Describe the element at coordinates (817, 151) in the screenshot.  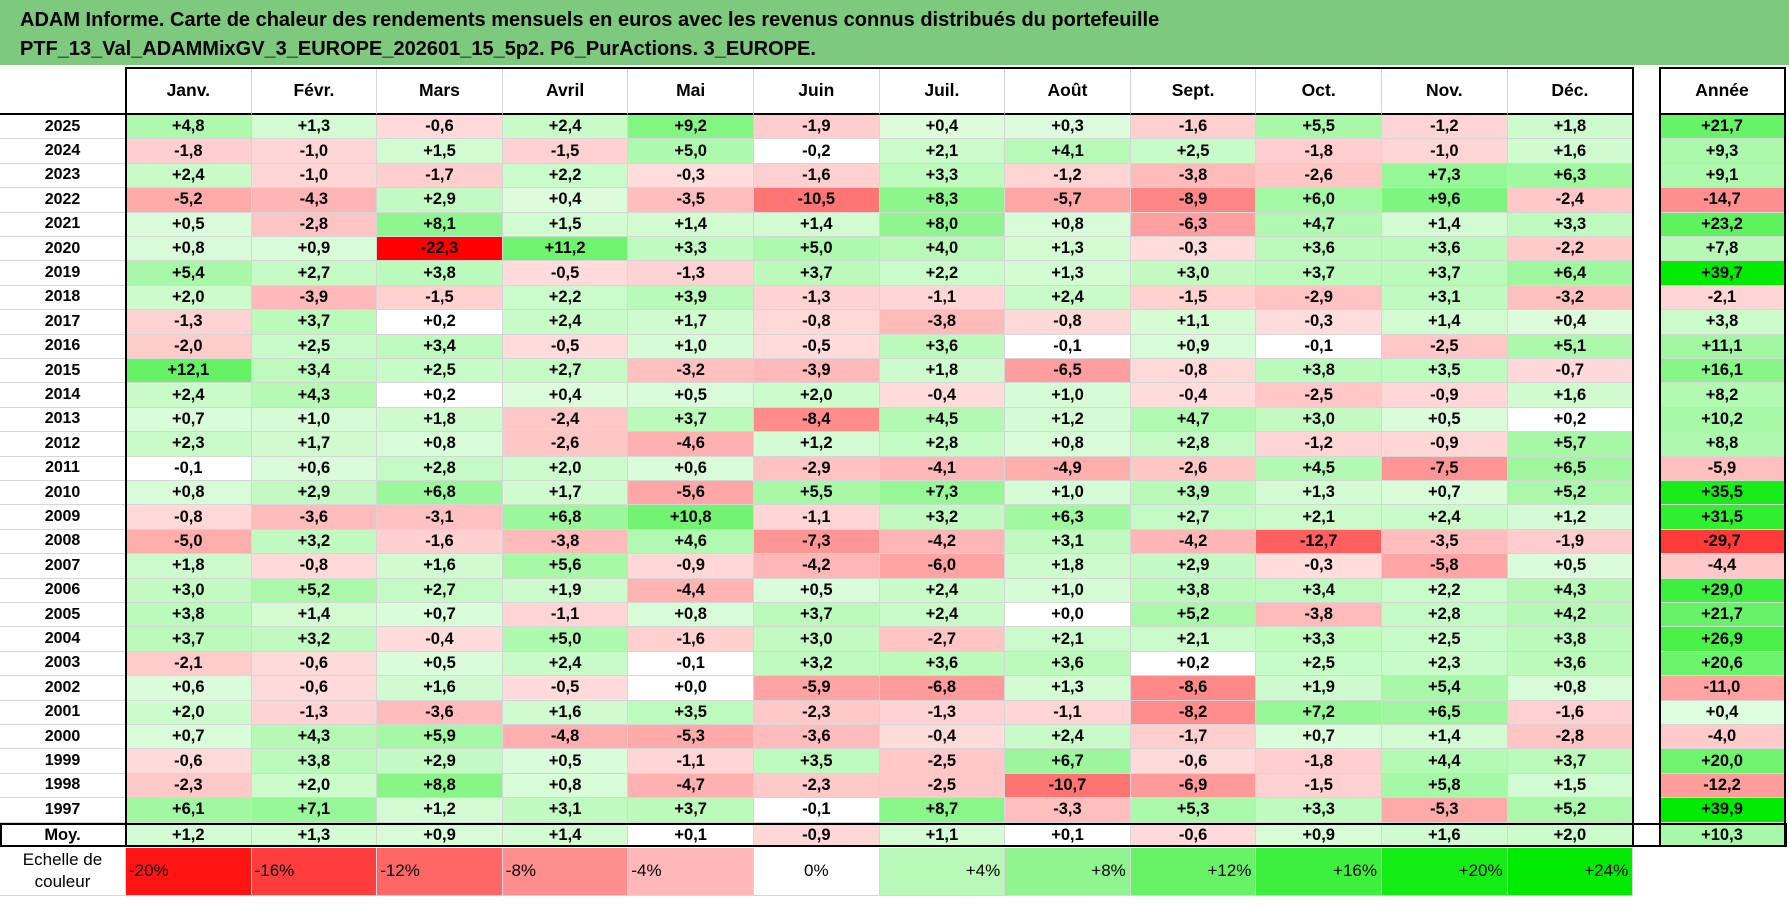
I see `heatmap-cell: -0,2` at that location.